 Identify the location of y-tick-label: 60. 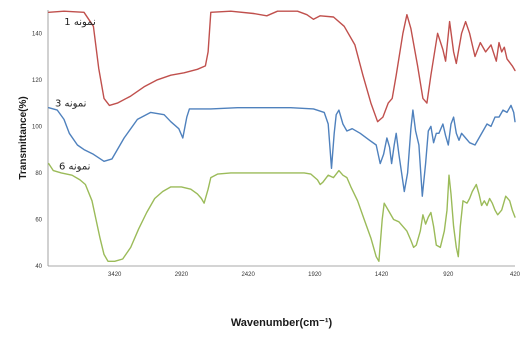
(38, 220).